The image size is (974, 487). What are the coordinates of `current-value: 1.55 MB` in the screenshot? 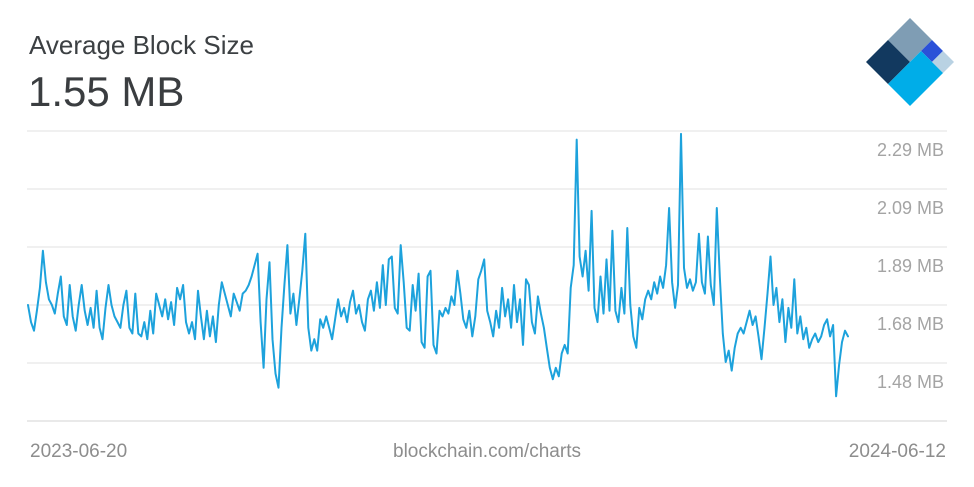 It's located at (106, 91).